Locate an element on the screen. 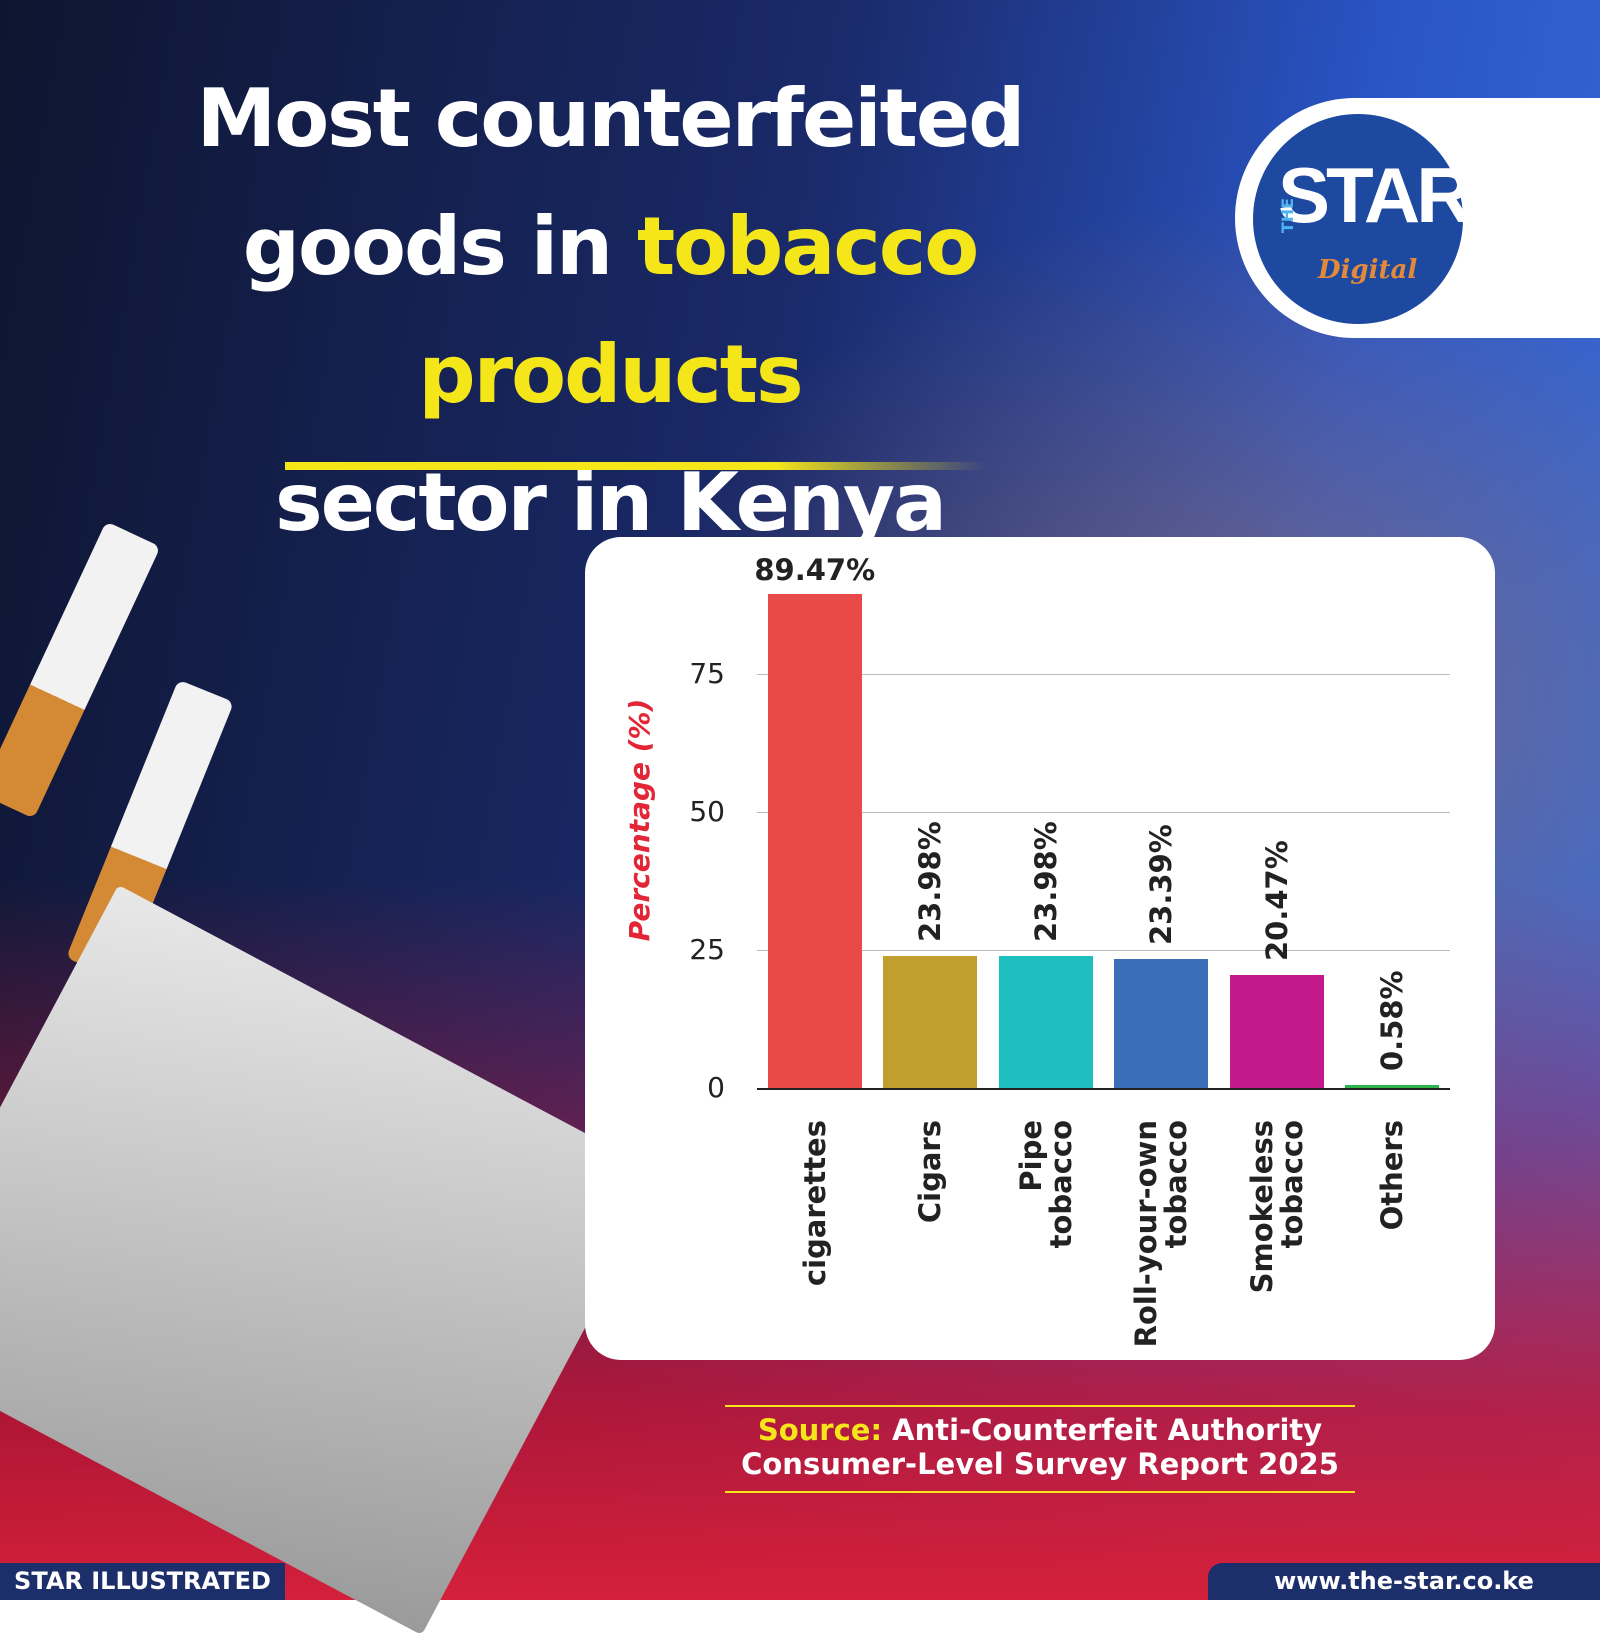 This screenshot has width=1600, height=1635. x-tick-label: Roll-your-own tobacco is located at coordinates (1161, 1234).